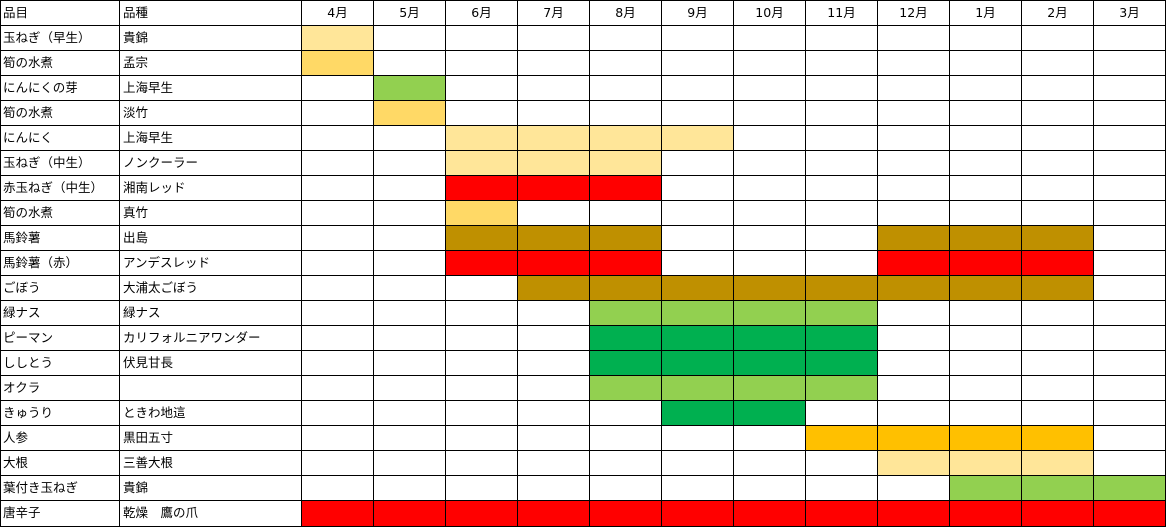 The image size is (1167, 527). Describe the element at coordinates (410, 13) in the screenshot. I see `header-month: 5月` at that location.